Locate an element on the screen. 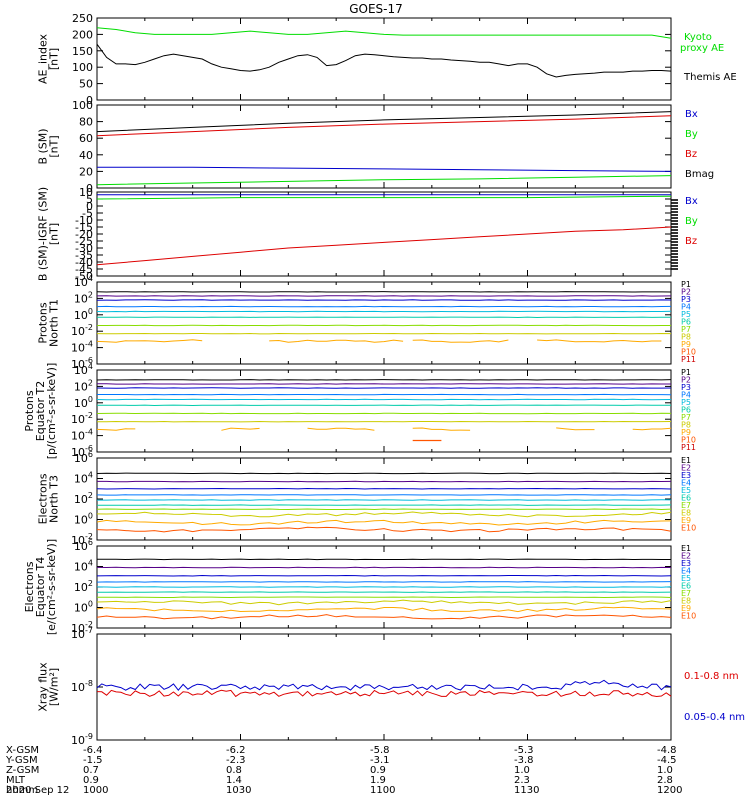  ephemeris-value: 1000 is located at coordinates (95, 790).